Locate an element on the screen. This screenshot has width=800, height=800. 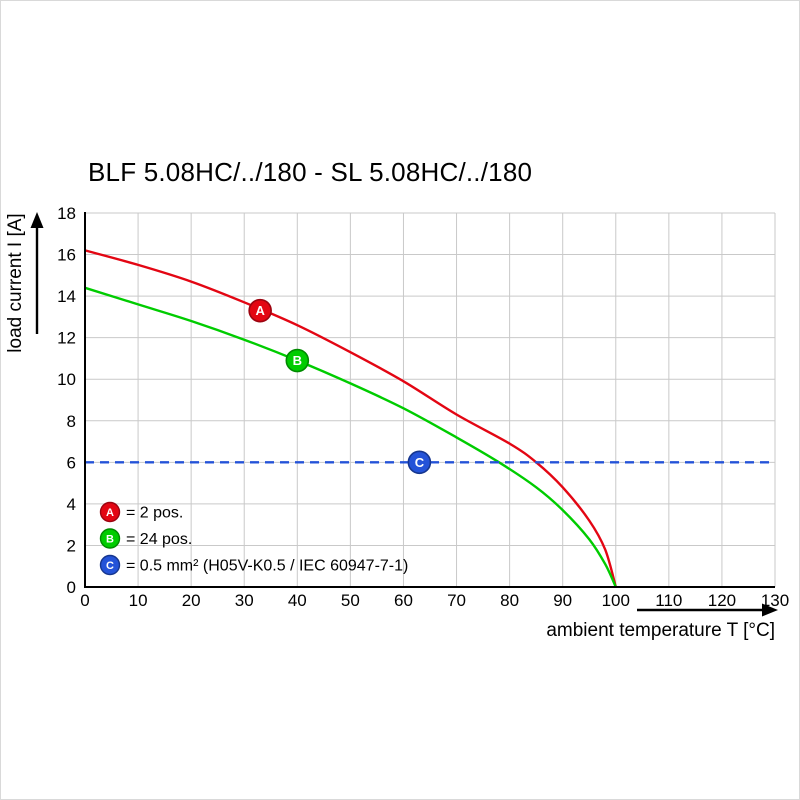
marker-letter-C: C is located at coordinates (420, 462).